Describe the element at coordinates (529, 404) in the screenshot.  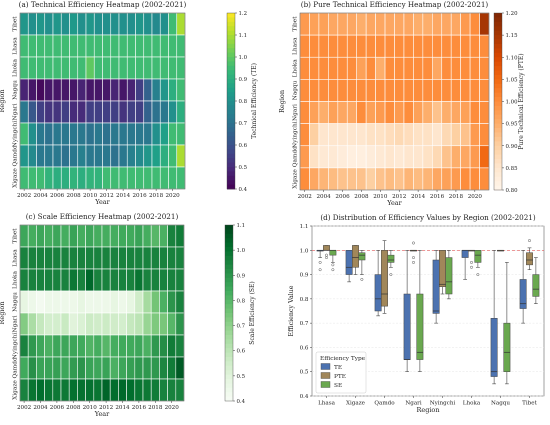
I see `x-tick-label: Tibet` at that location.